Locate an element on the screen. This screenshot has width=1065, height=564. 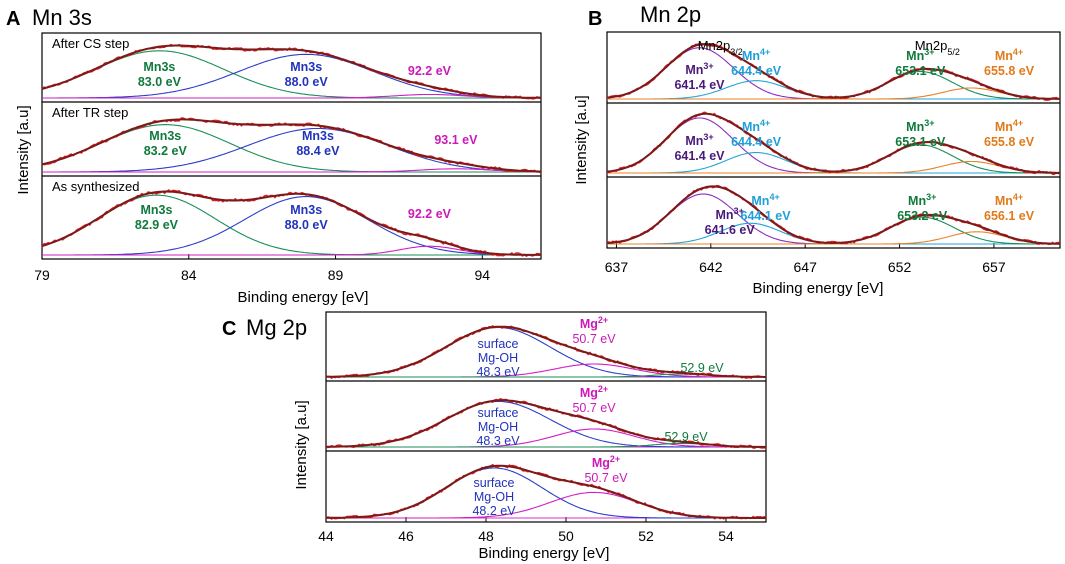
x-tick-label: 84 is located at coordinates (189, 275).